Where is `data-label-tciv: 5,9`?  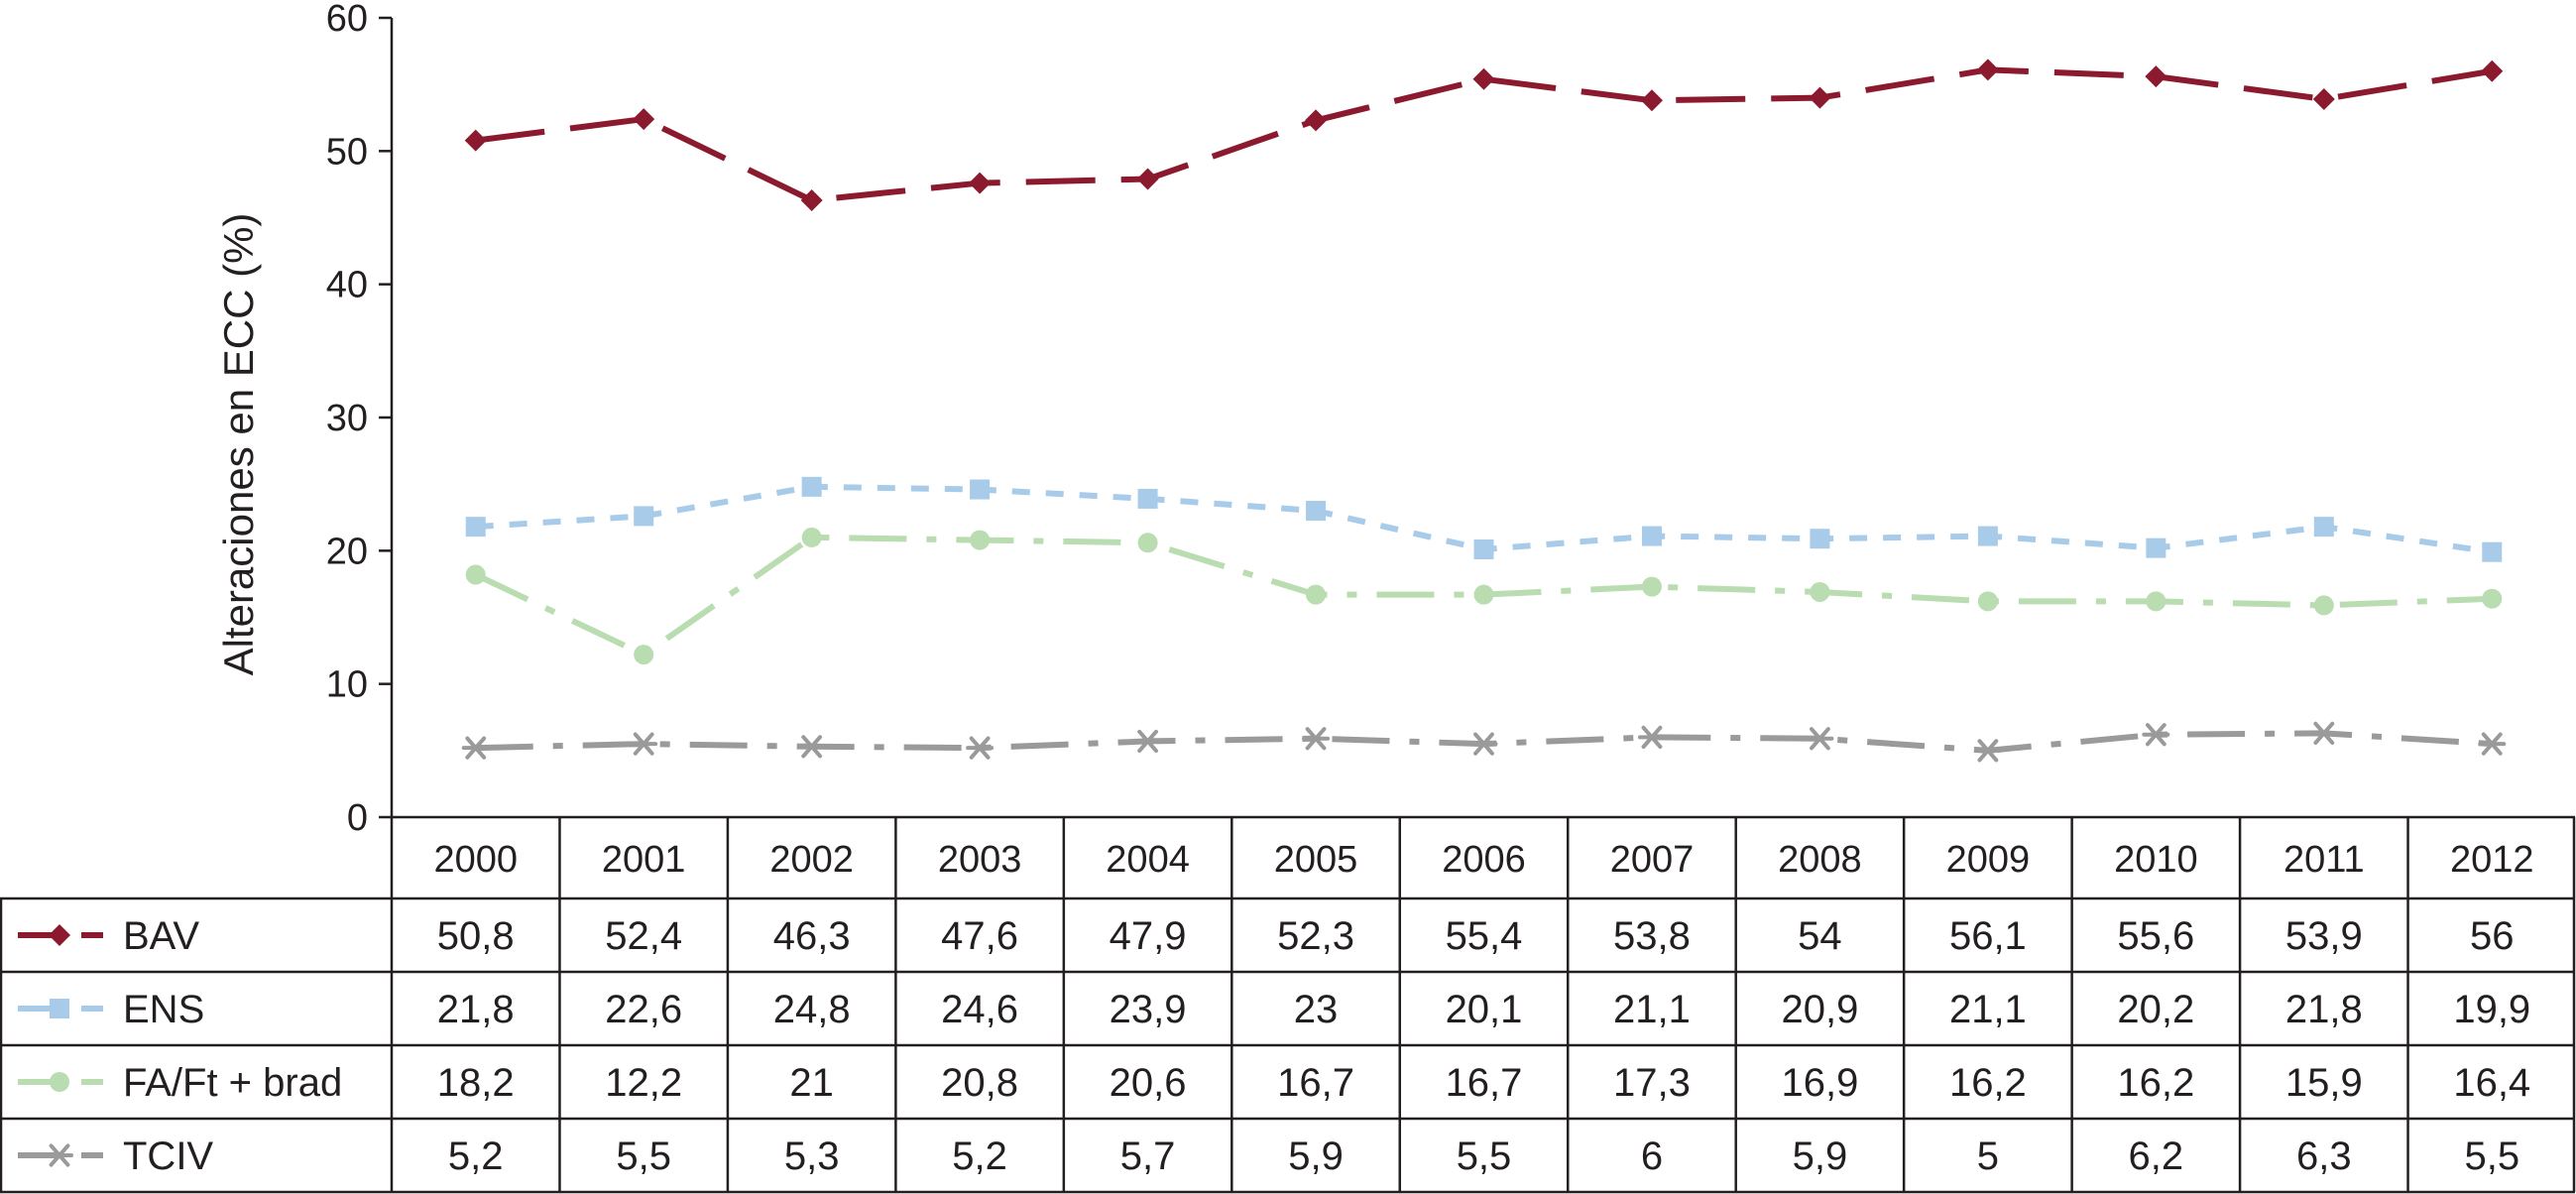 data-label-tciv: 5,9 is located at coordinates (1820, 1156).